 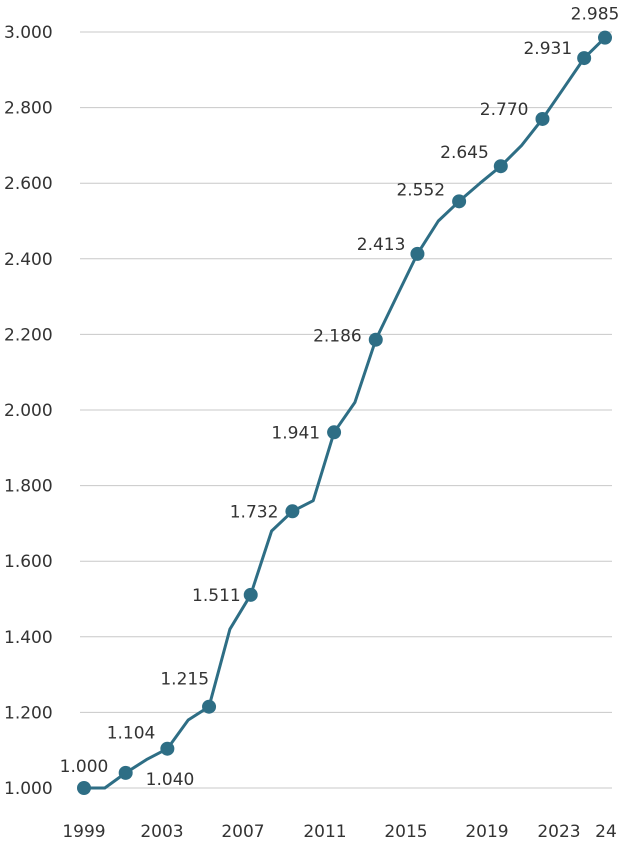 I want to click on x-tick-label-2015: 2015, so click(x=405, y=832).